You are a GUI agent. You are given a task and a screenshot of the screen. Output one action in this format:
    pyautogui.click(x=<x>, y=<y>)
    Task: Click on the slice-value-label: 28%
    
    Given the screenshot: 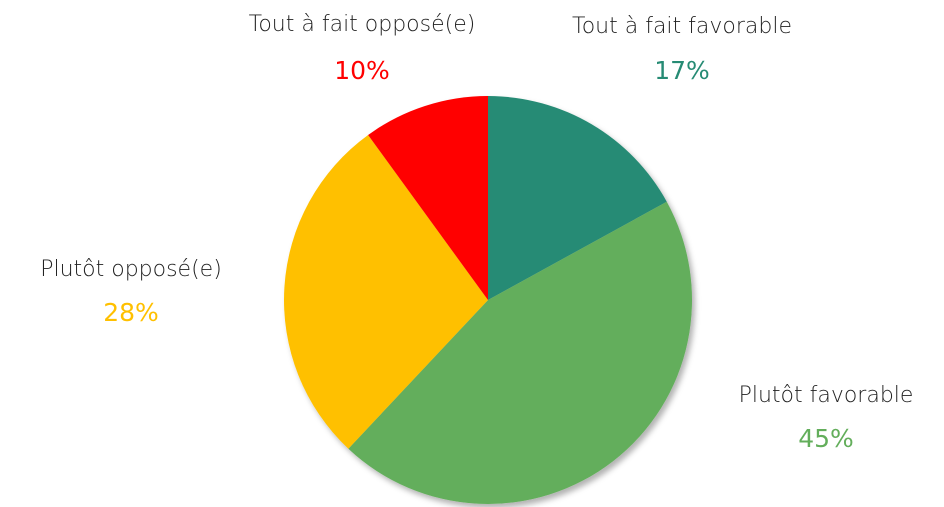 What is the action you would take?
    pyautogui.click(x=131, y=312)
    